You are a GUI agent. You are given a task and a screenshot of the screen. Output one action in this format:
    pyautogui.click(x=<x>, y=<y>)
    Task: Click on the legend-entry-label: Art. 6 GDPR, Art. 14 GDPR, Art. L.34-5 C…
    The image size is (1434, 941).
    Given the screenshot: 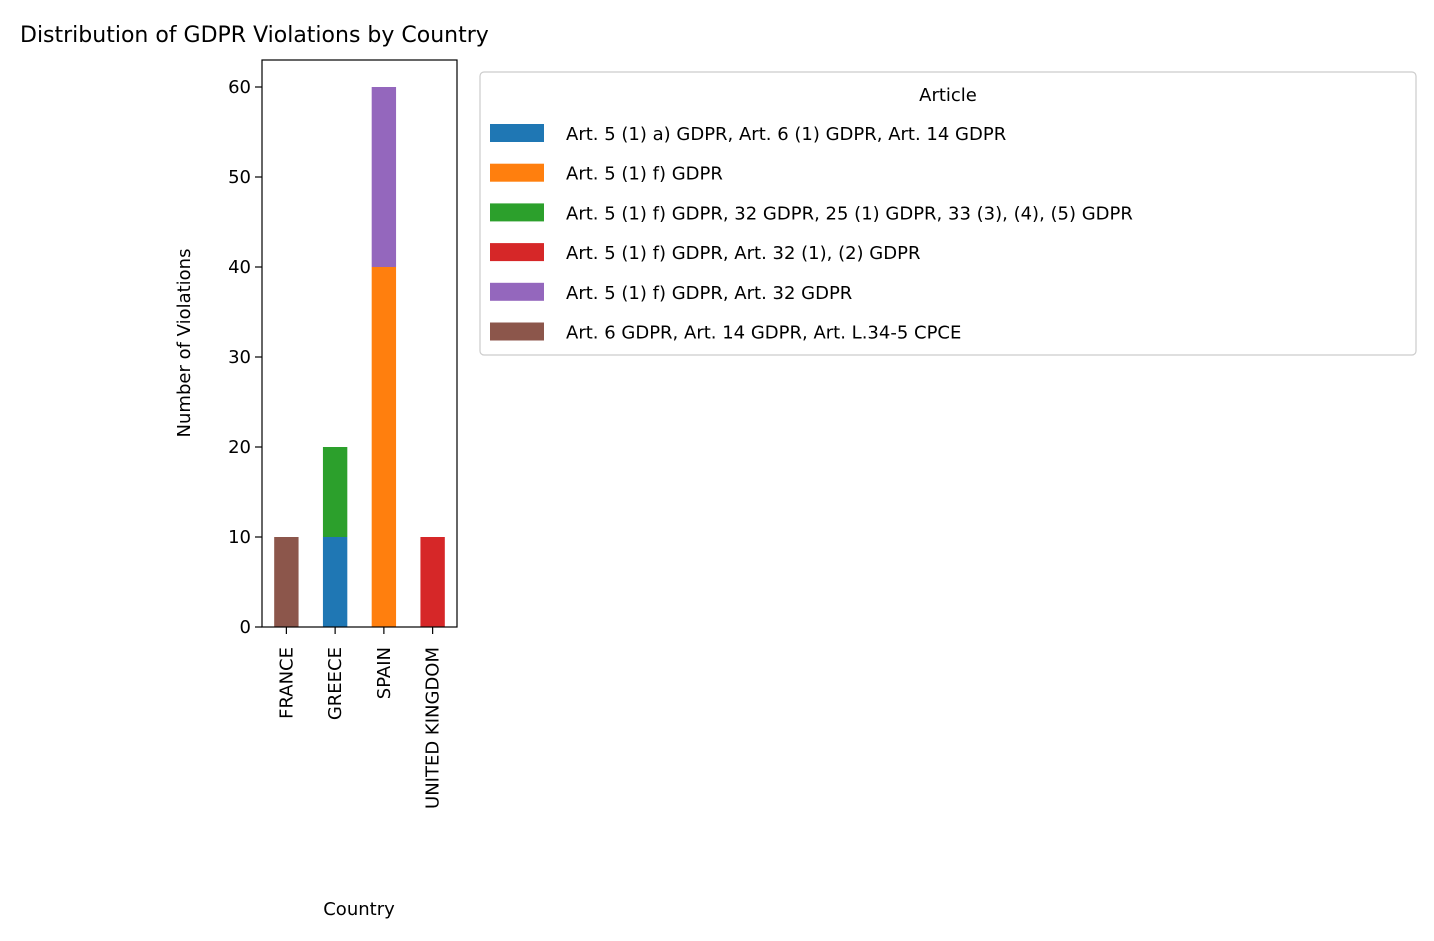 What is the action you would take?
    pyautogui.click(x=763, y=333)
    